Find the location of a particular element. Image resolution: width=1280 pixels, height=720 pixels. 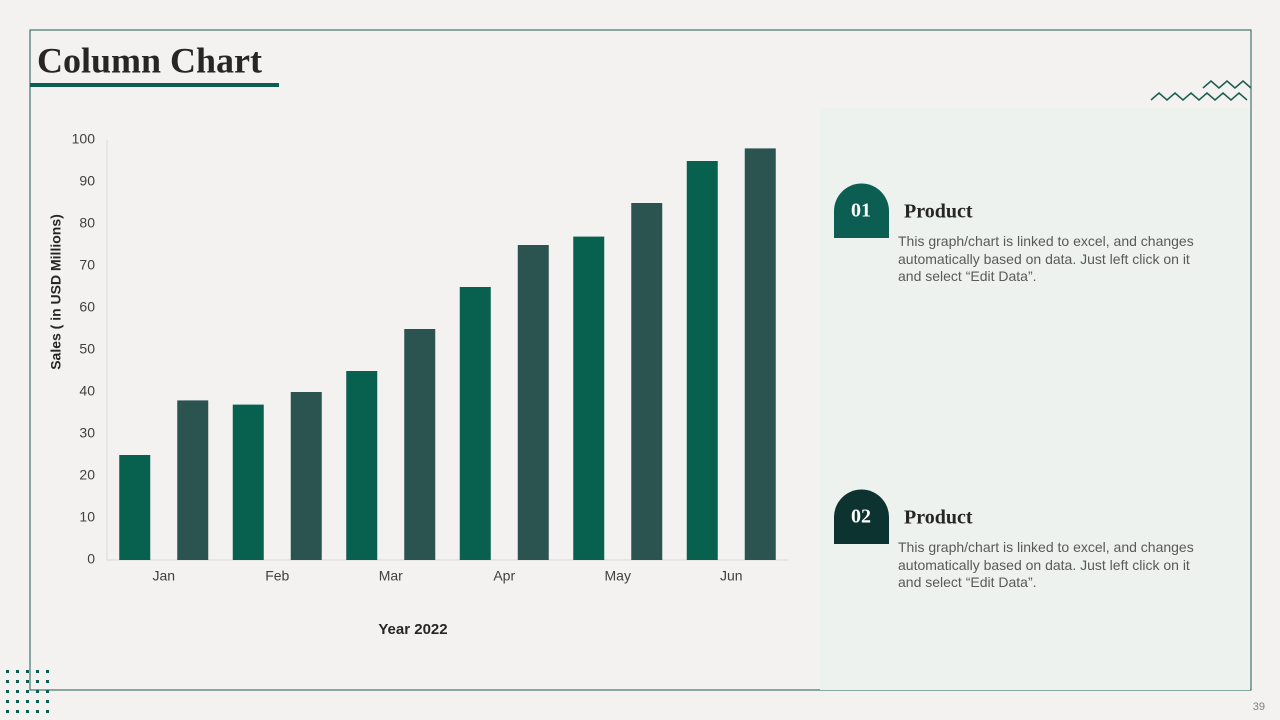

x-tick-label: Mar is located at coordinates (391, 576).